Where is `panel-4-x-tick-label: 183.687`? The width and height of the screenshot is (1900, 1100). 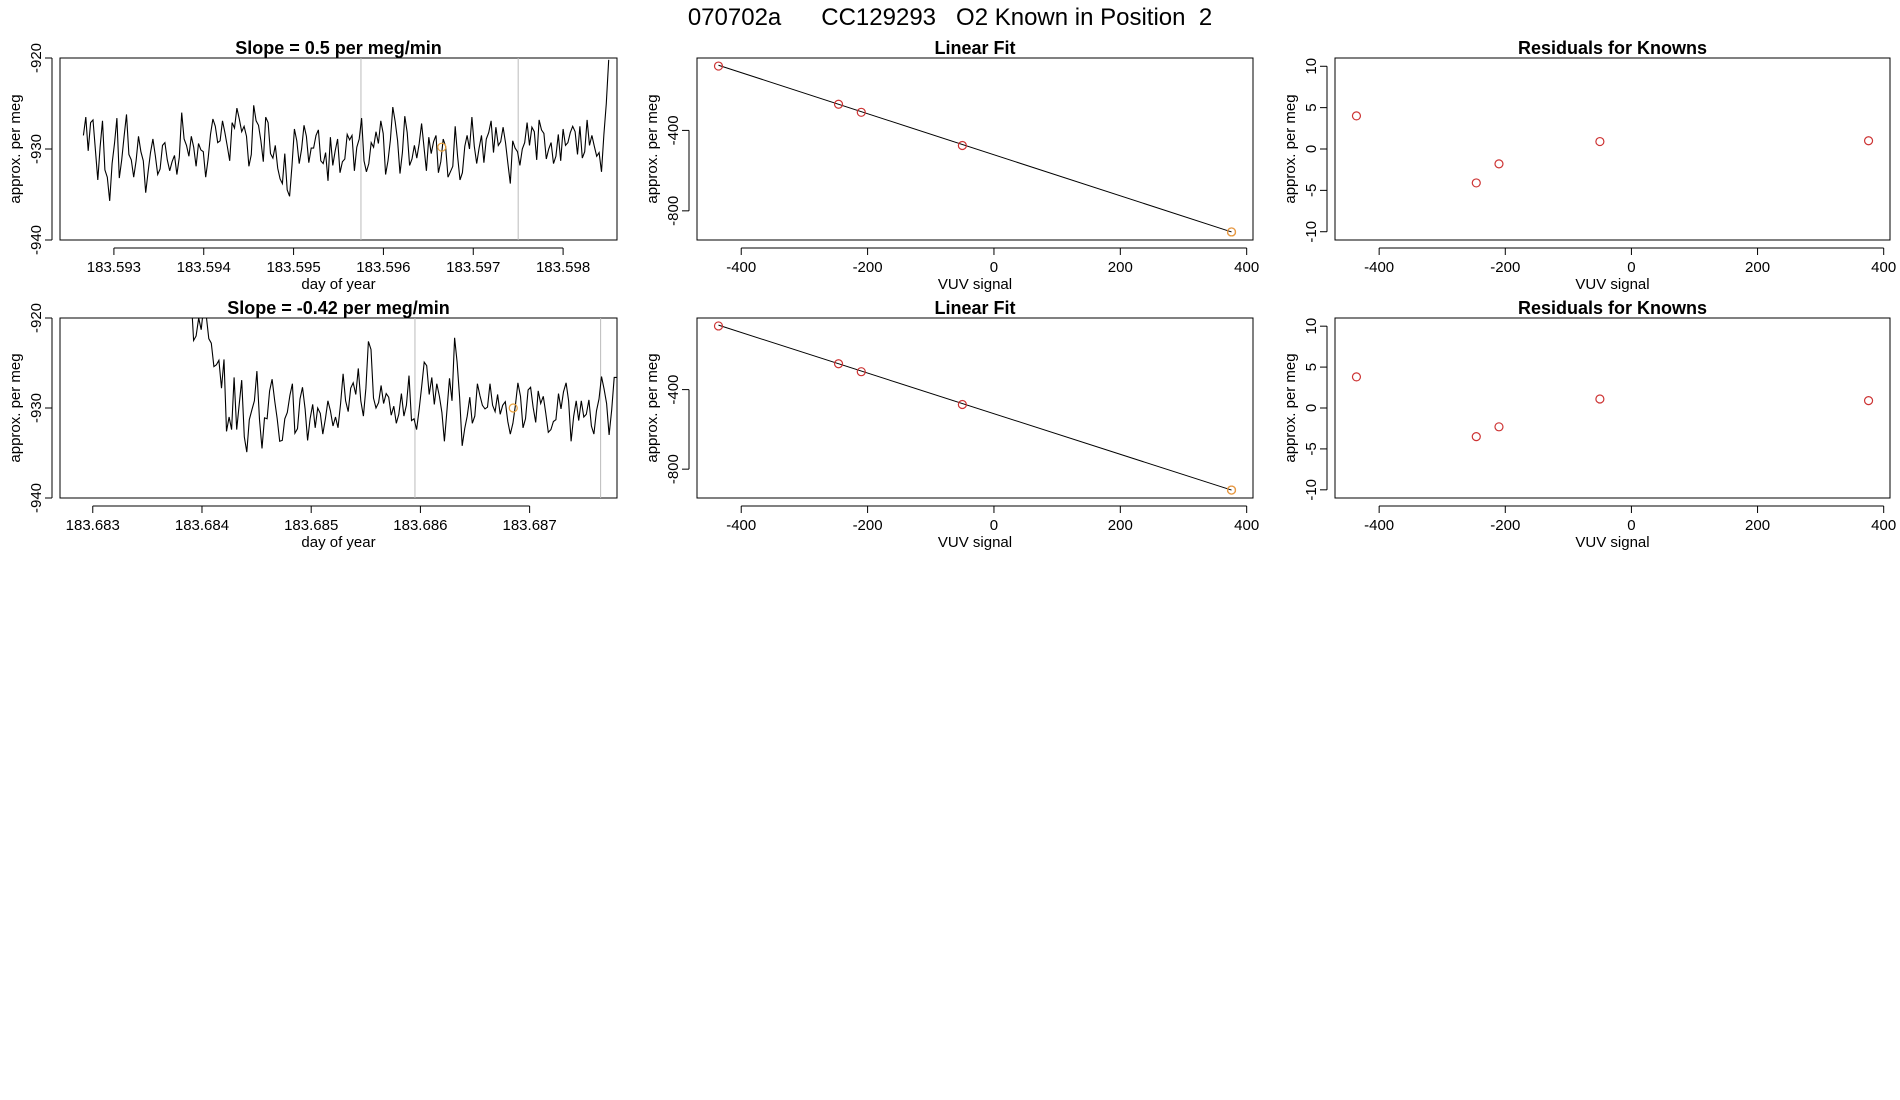
panel-4-x-tick-label: 183.687 is located at coordinates (530, 525).